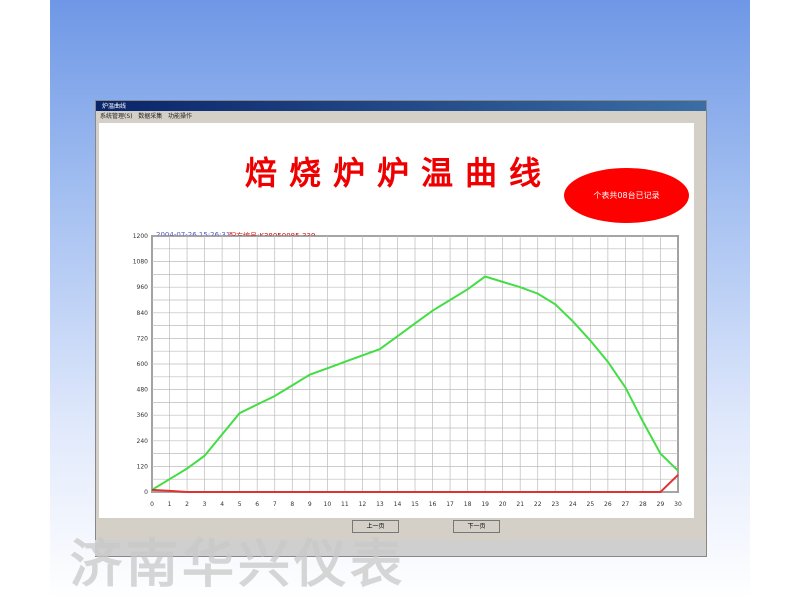 This screenshot has width=800, height=600. I want to click on x-tick-label: 24, so click(573, 504).